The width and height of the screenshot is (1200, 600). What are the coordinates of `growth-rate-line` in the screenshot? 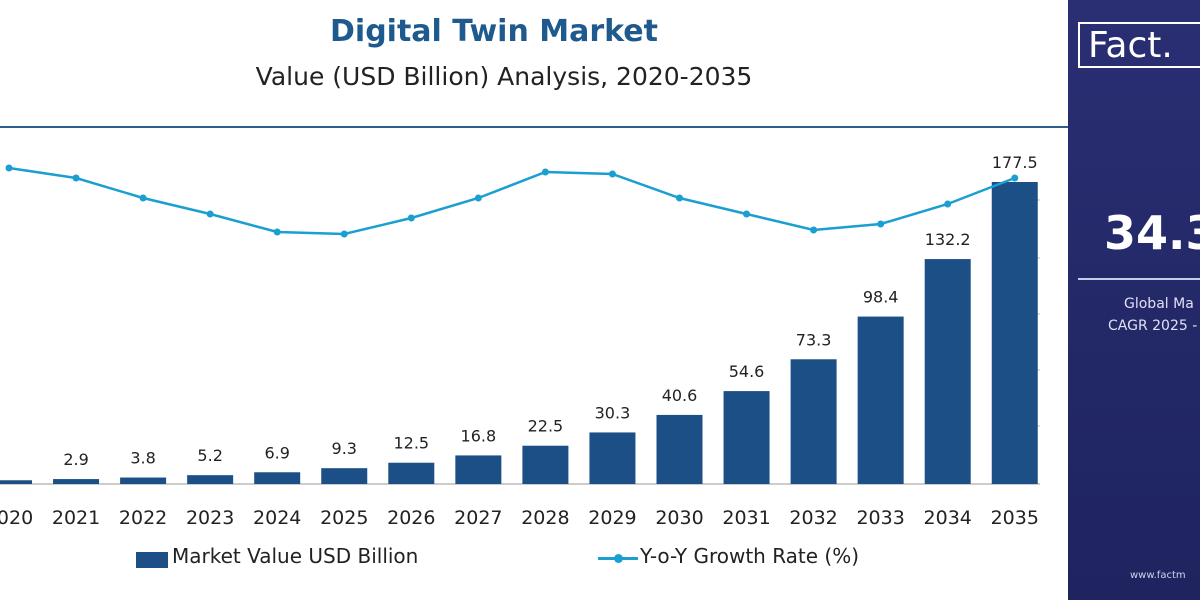 It's located at (512, 201).